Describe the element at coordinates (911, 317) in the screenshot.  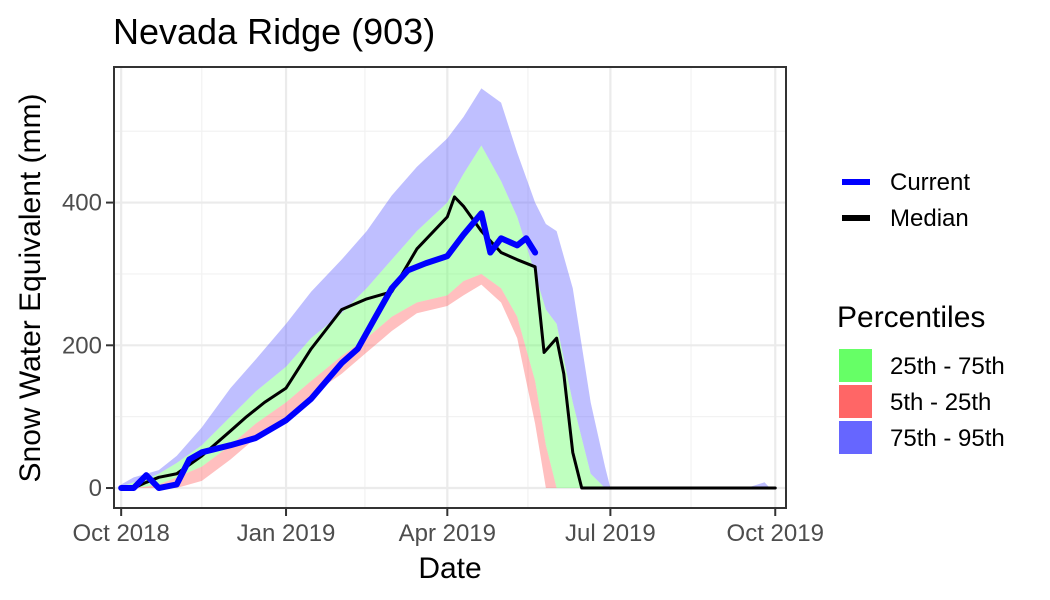
I see `legend-percentiles-title: Percentiles` at that location.